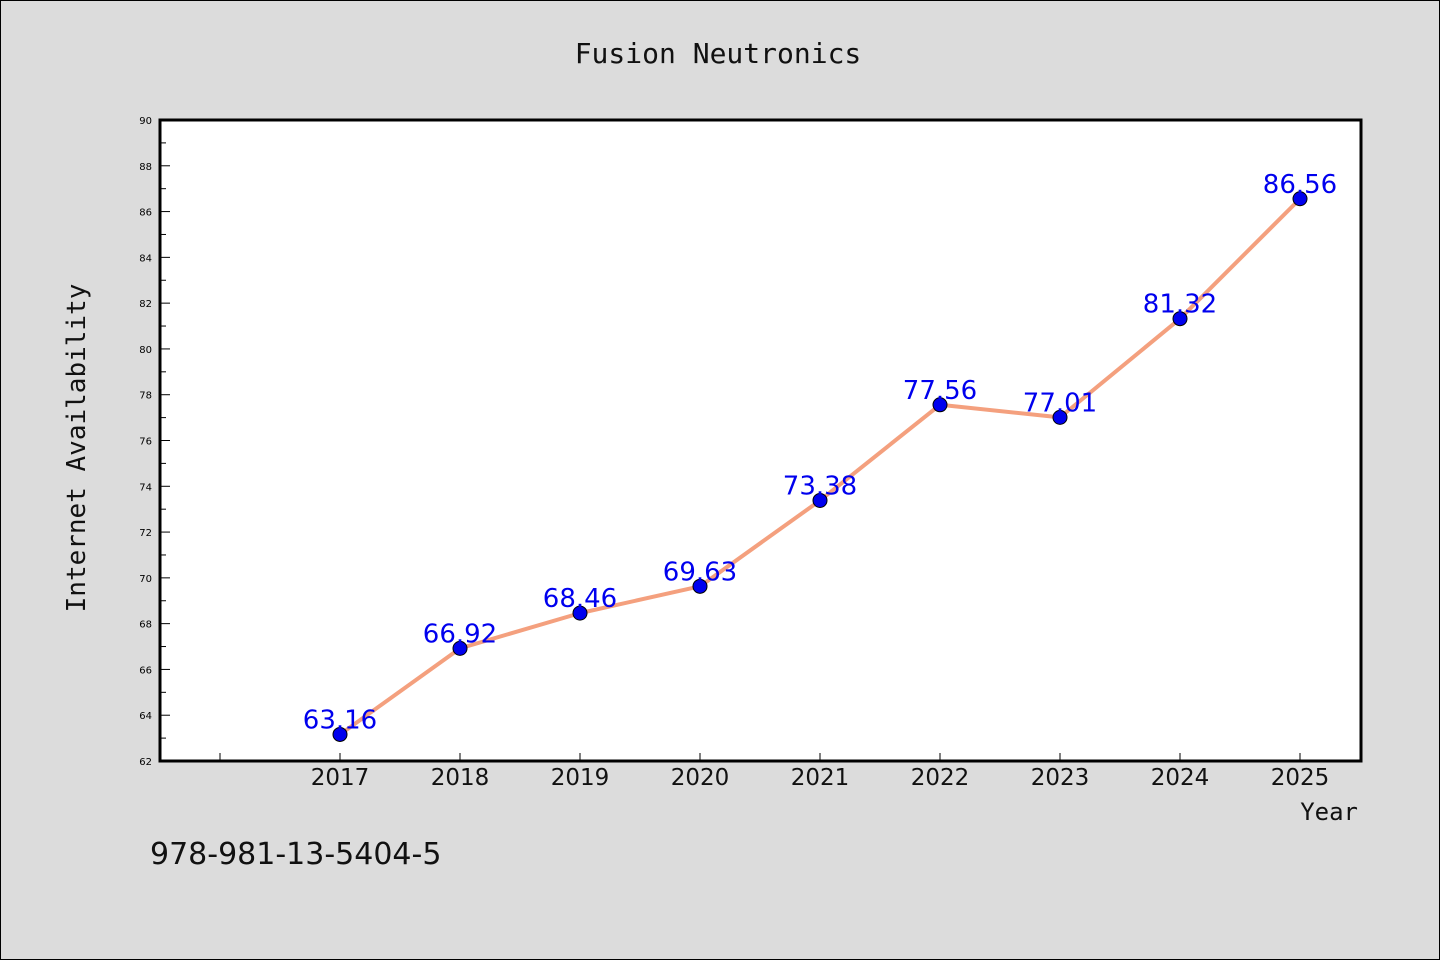 Image resolution: width=1440 pixels, height=960 pixels. I want to click on y-tick-label: 80, so click(145, 350).